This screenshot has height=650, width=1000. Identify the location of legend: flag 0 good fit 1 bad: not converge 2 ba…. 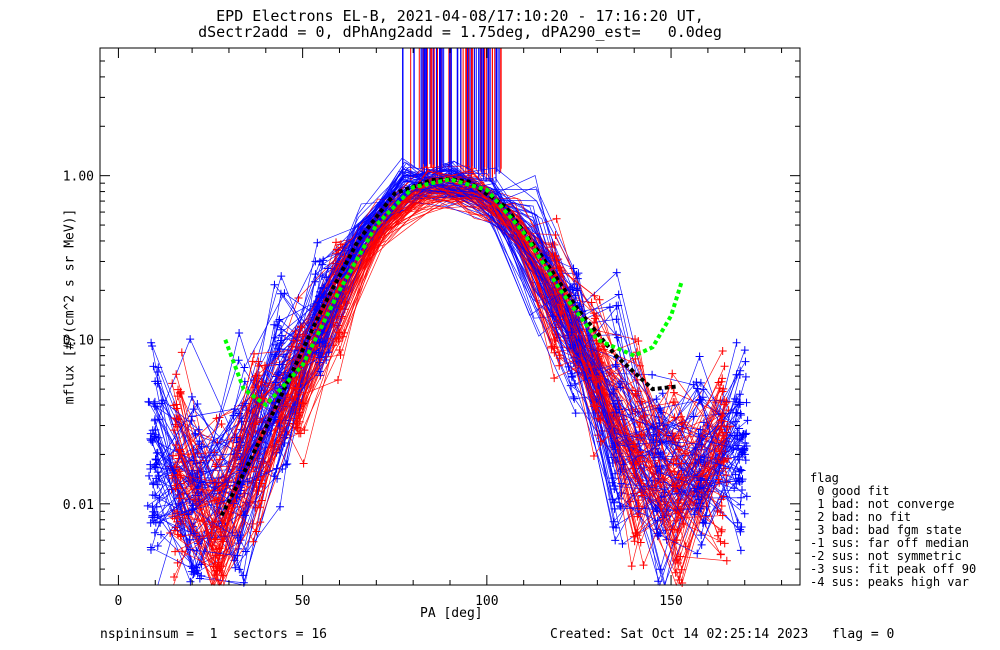
(893, 530).